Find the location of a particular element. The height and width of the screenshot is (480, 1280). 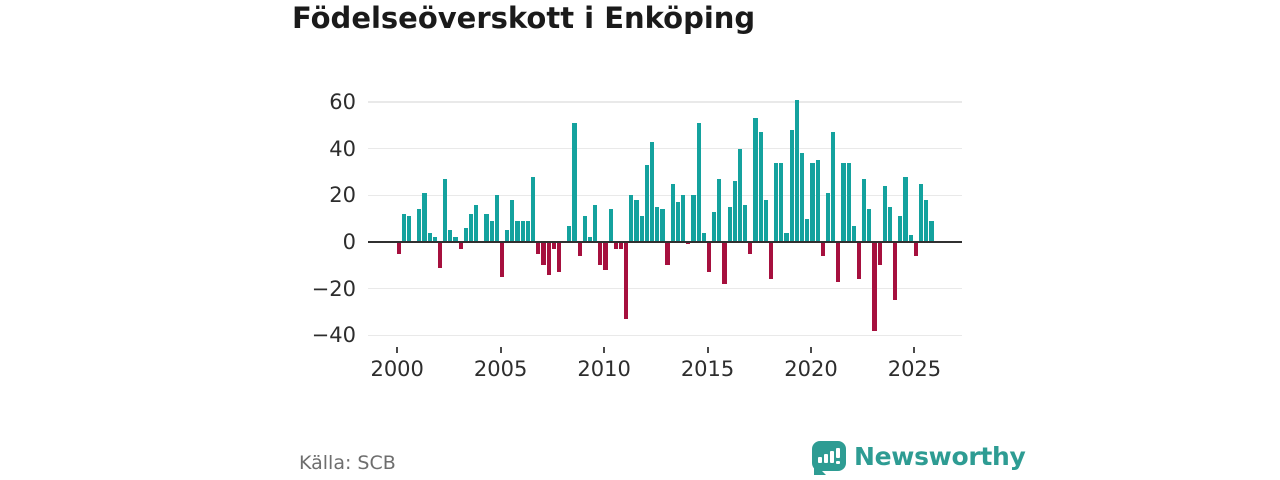

gridline-y--20 is located at coordinates (665, 288).